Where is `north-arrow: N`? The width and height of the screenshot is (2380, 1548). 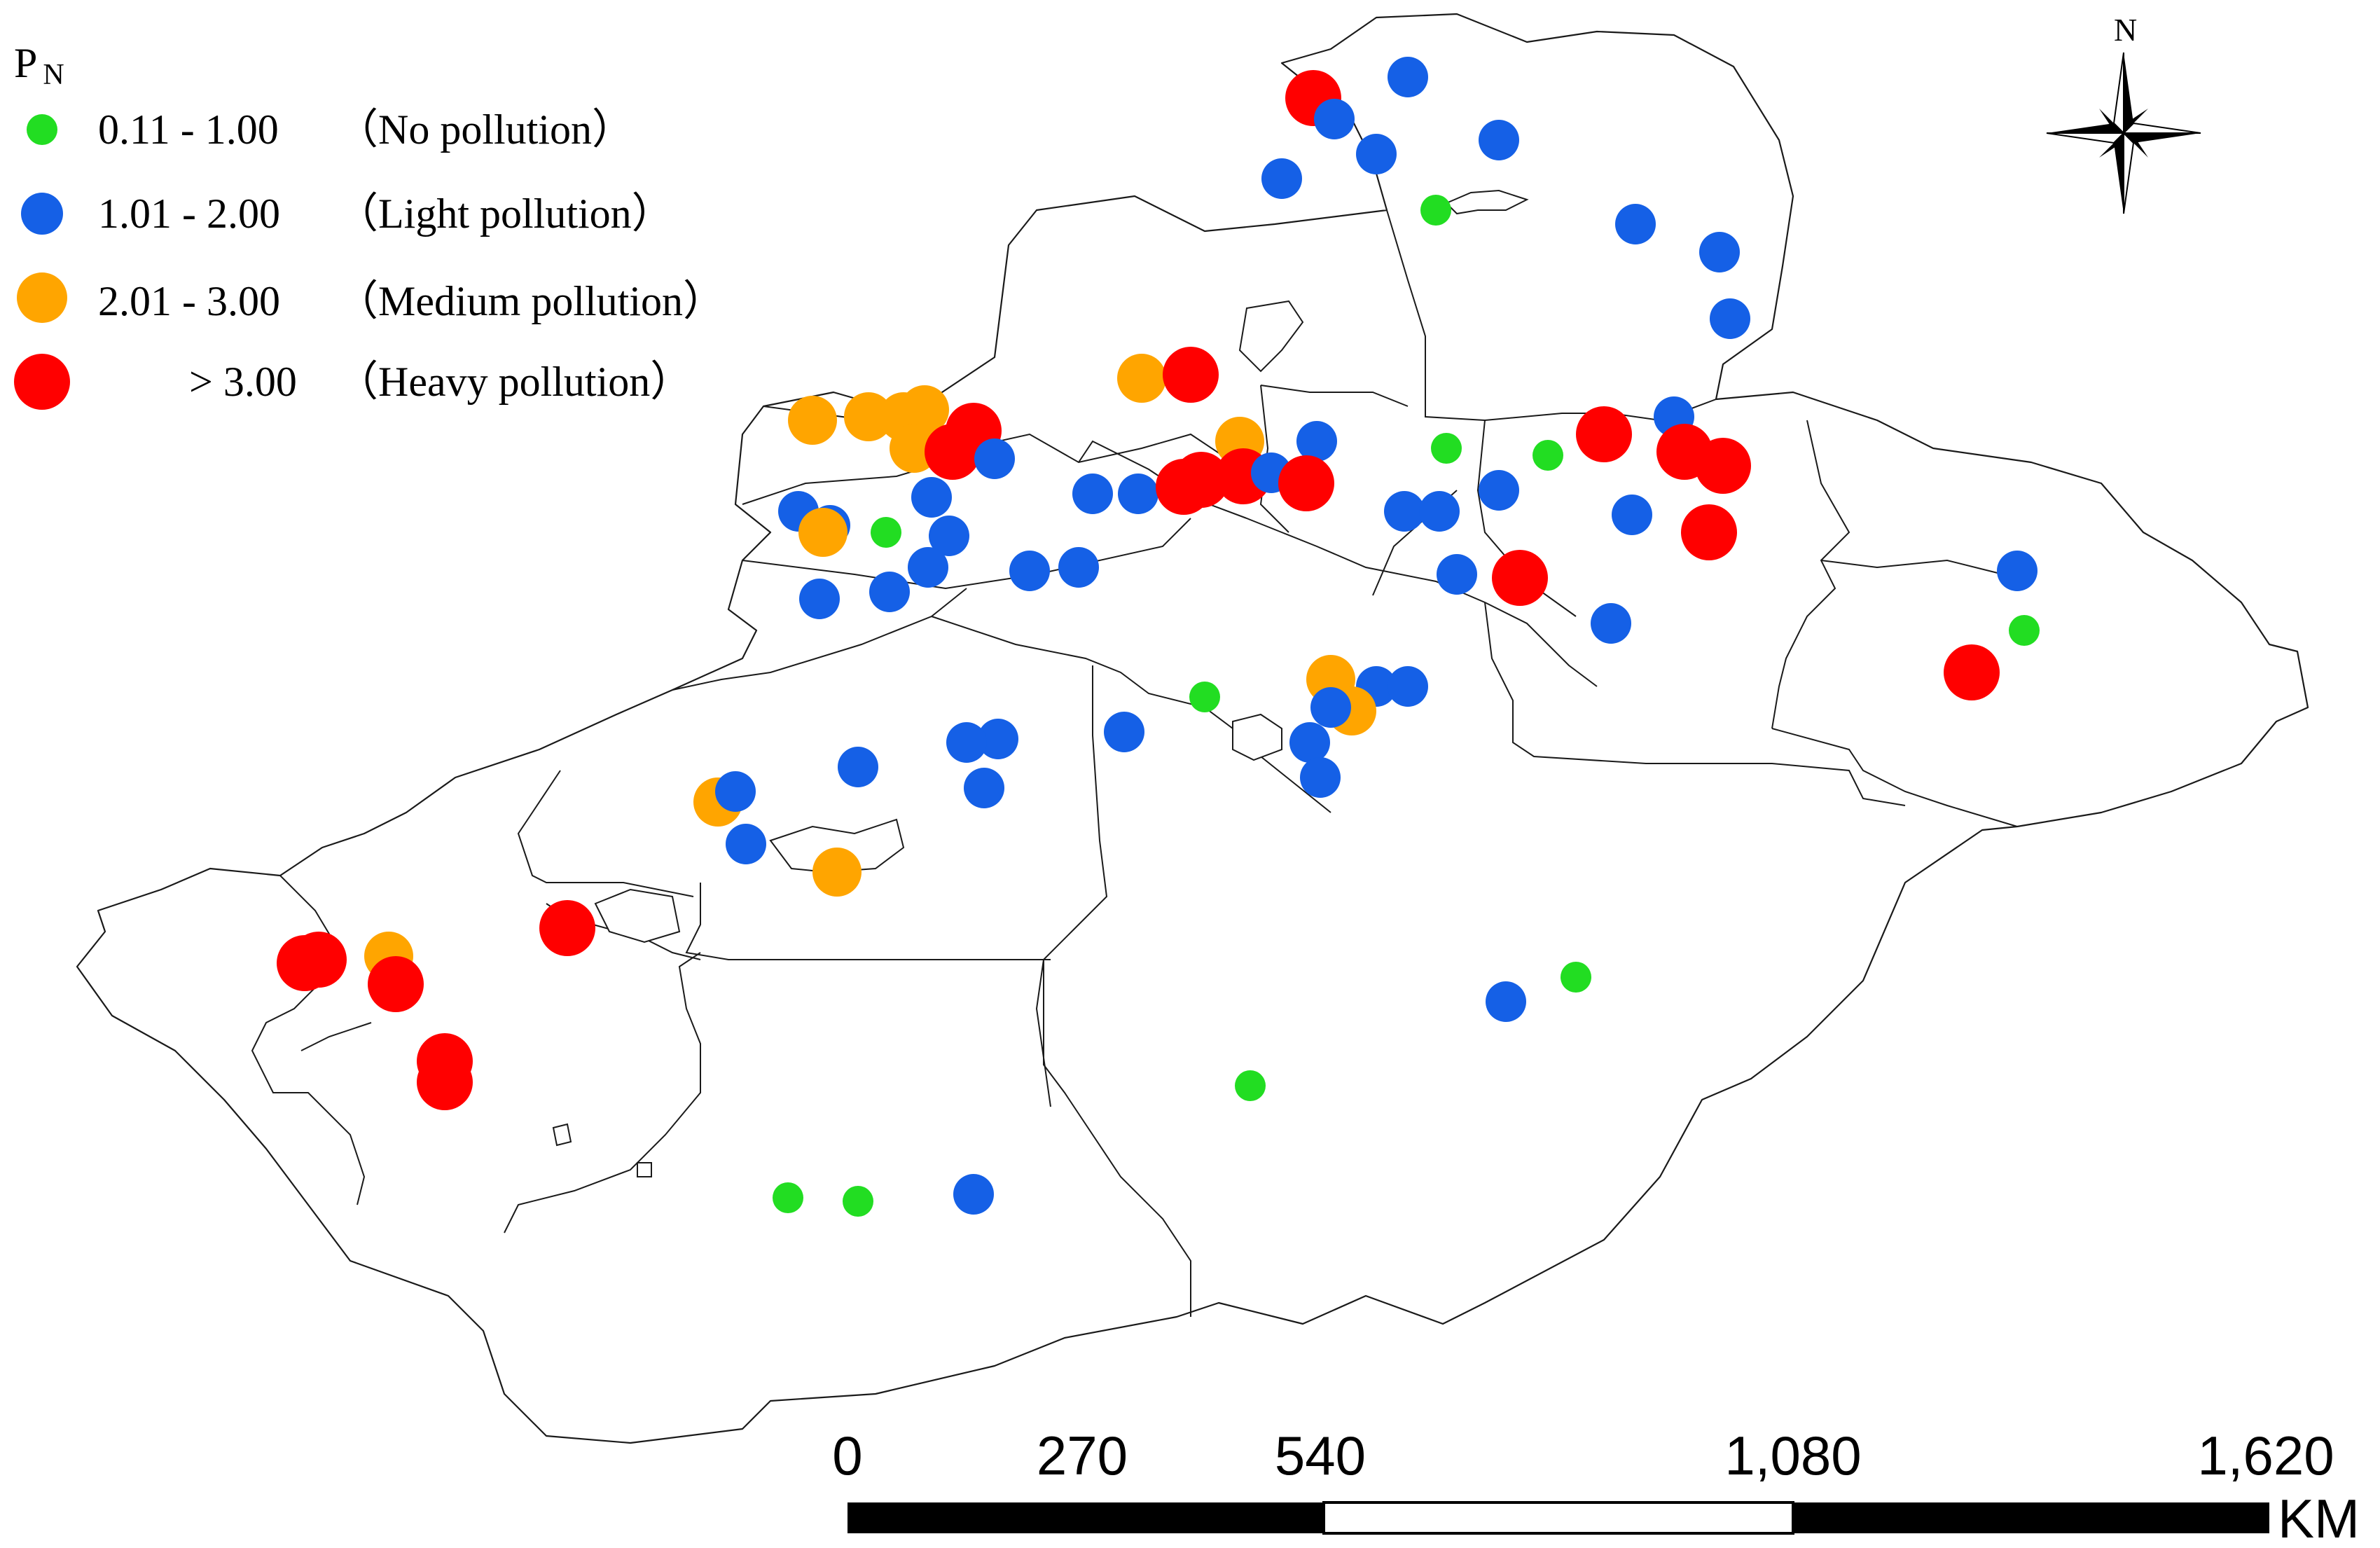 north-arrow: N is located at coordinates (2124, 113).